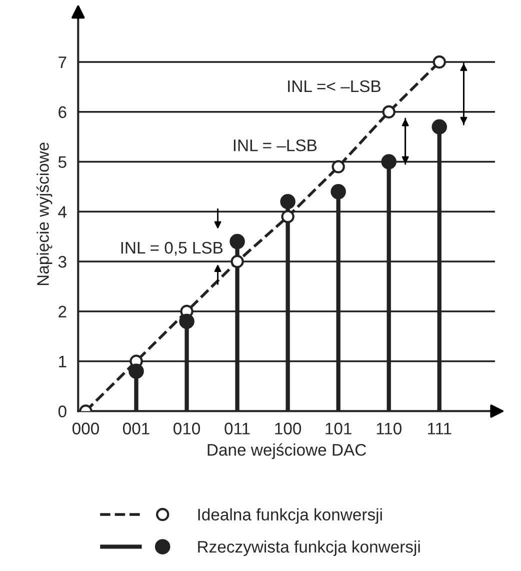 The width and height of the screenshot is (521, 571). What do you see at coordinates (339, 428) in the screenshot?
I see `x-tick-label: 101` at bounding box center [339, 428].